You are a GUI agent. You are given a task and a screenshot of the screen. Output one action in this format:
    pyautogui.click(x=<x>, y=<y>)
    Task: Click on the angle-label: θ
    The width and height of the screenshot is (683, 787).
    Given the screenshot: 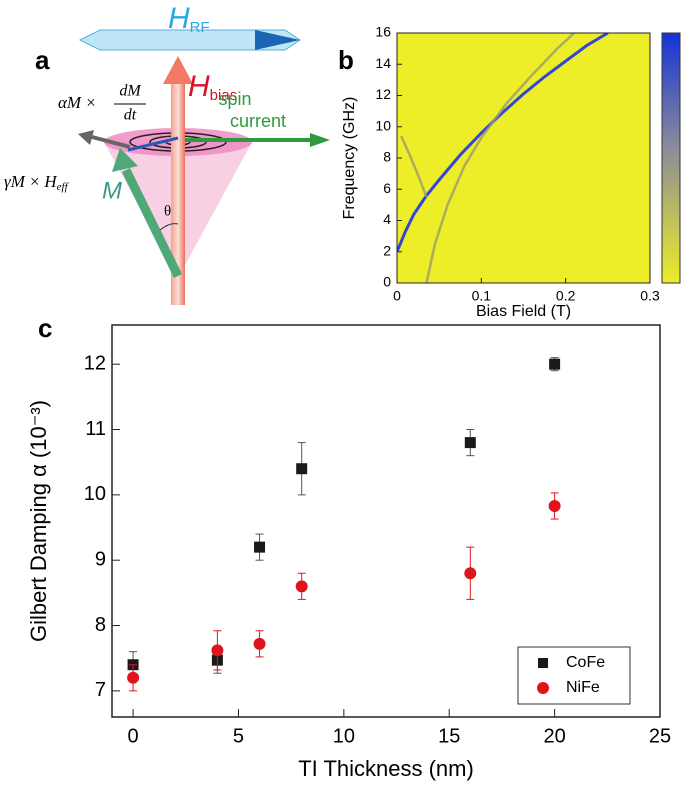 What is the action you would take?
    pyautogui.click(x=167, y=211)
    